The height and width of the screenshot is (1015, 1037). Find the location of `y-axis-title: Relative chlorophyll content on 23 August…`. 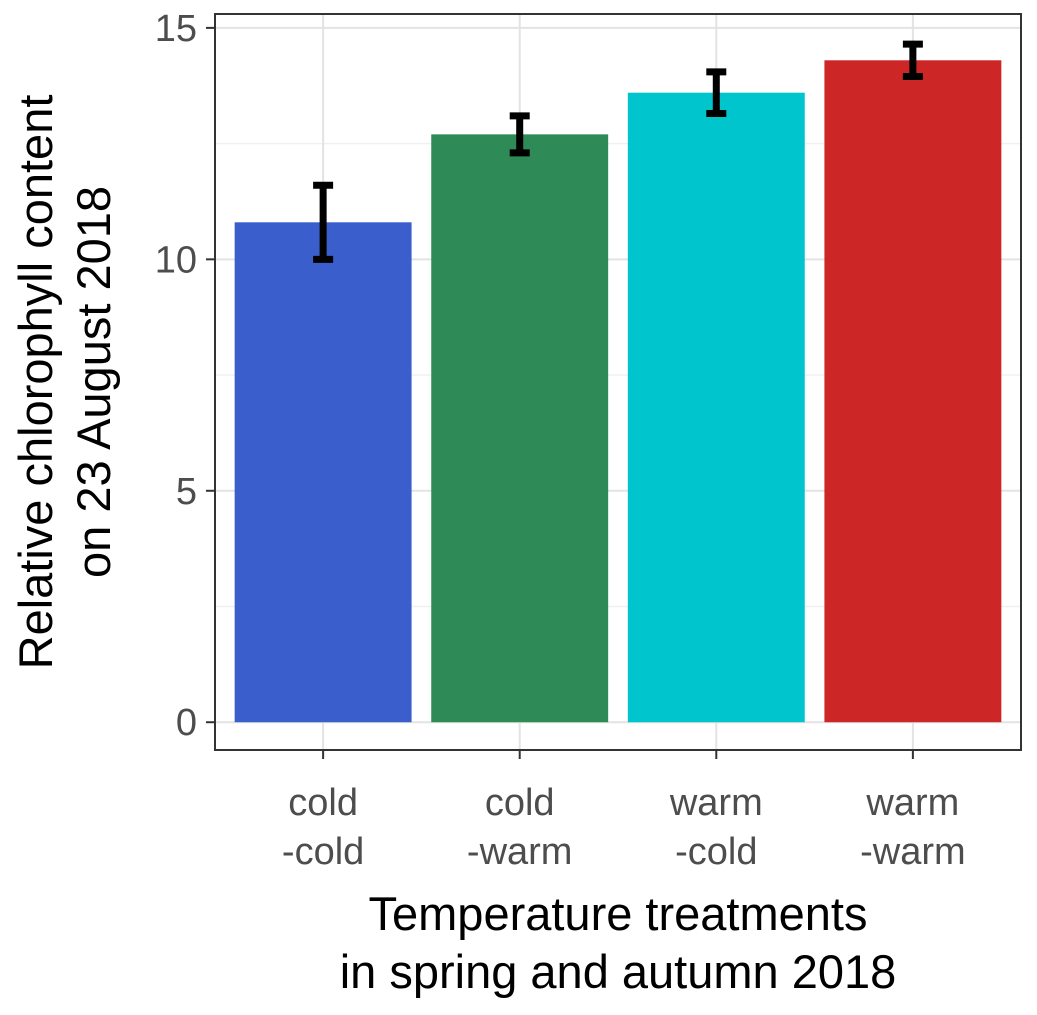

y-axis-title: Relative chlorophyll content on 23 August… is located at coordinates (64, 382).